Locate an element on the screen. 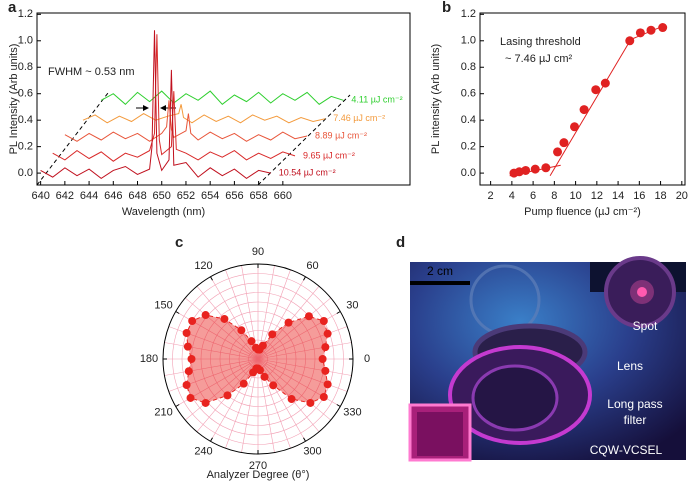  area is located at coordinates (257, 359).